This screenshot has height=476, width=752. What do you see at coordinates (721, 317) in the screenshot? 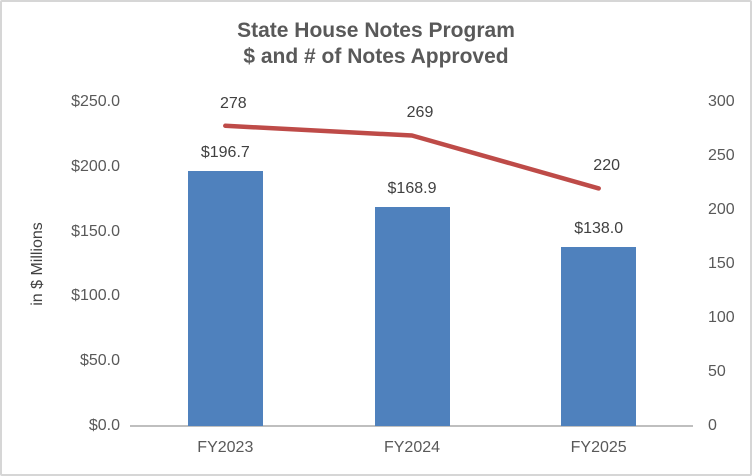
I see `right-axis-tick: 100` at bounding box center [721, 317].